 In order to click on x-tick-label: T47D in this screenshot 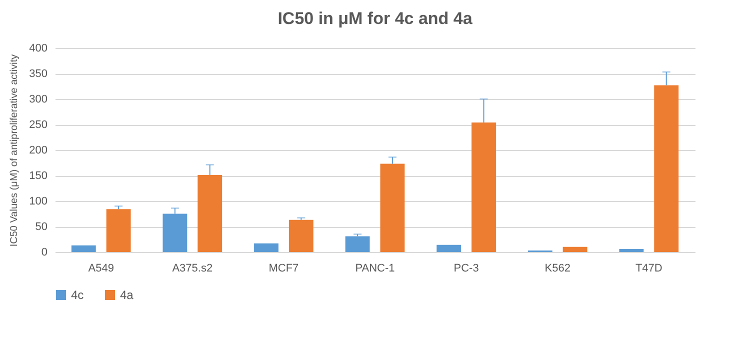, I will do `click(648, 268)`.